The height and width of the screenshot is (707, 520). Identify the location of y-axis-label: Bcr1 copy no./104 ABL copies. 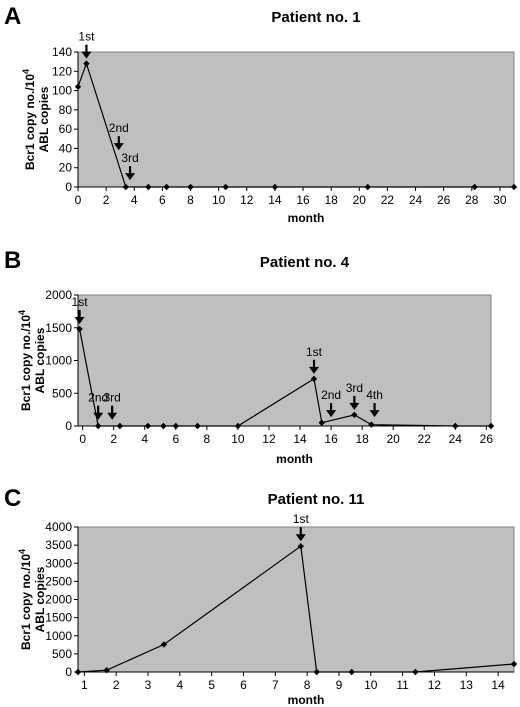
(32, 599).